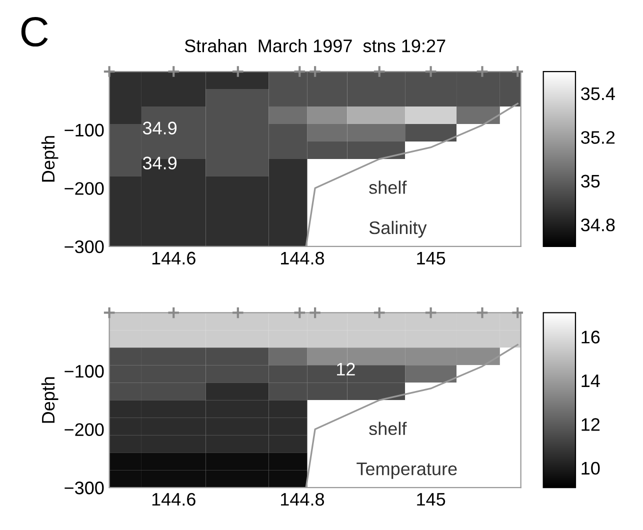 This screenshot has height=530, width=643. I want to click on color-bar-label: 10, so click(591, 468).